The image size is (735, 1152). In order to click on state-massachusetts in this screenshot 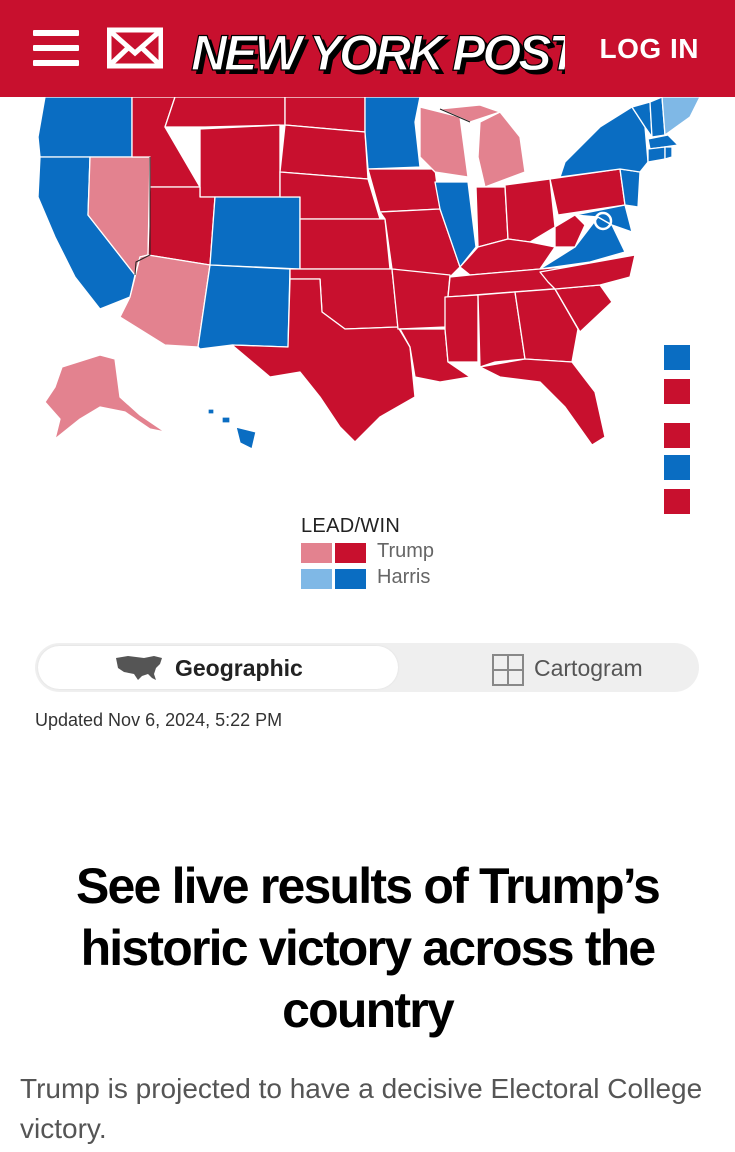, I will do `click(663, 142)`.